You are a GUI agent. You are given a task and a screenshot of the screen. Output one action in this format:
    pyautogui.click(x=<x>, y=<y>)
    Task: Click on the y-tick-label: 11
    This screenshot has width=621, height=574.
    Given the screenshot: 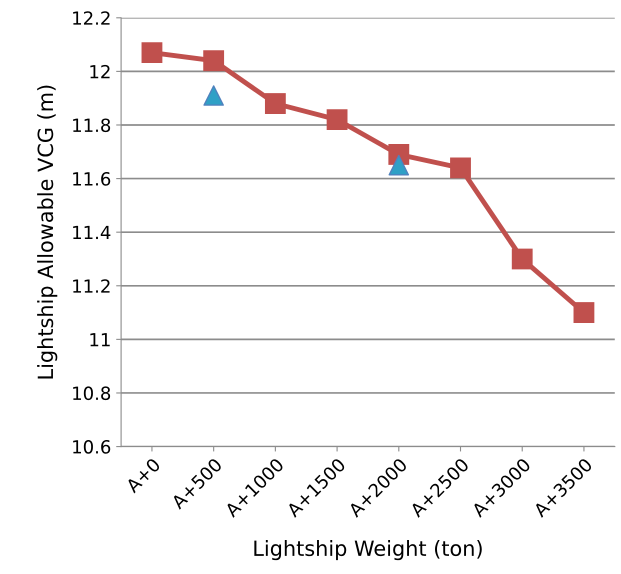 What is the action you would take?
    pyautogui.click(x=100, y=339)
    